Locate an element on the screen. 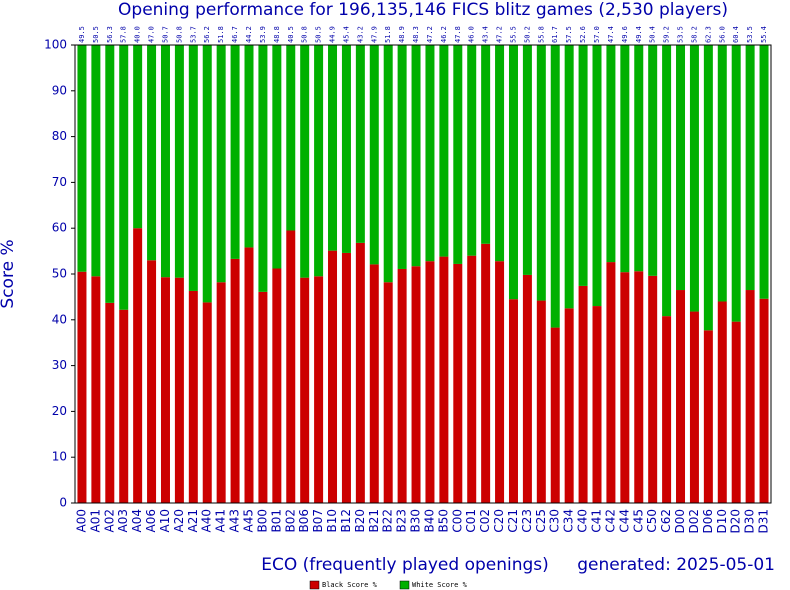 This screenshot has height=590, width=790. y-tick-label: 100 is located at coordinates (55, 45).